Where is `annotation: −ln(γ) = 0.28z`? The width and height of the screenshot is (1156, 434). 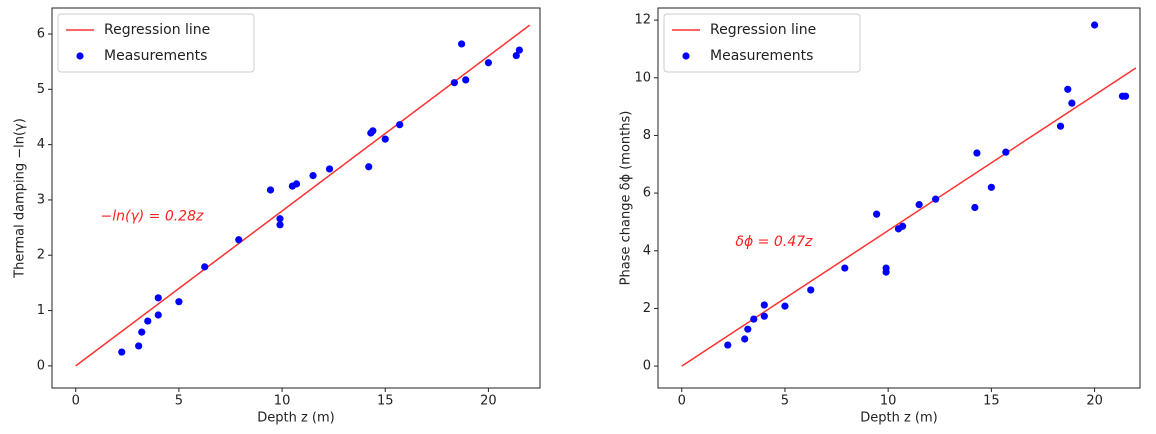
annotation: −ln(γ) = 0.28z is located at coordinates (152, 217).